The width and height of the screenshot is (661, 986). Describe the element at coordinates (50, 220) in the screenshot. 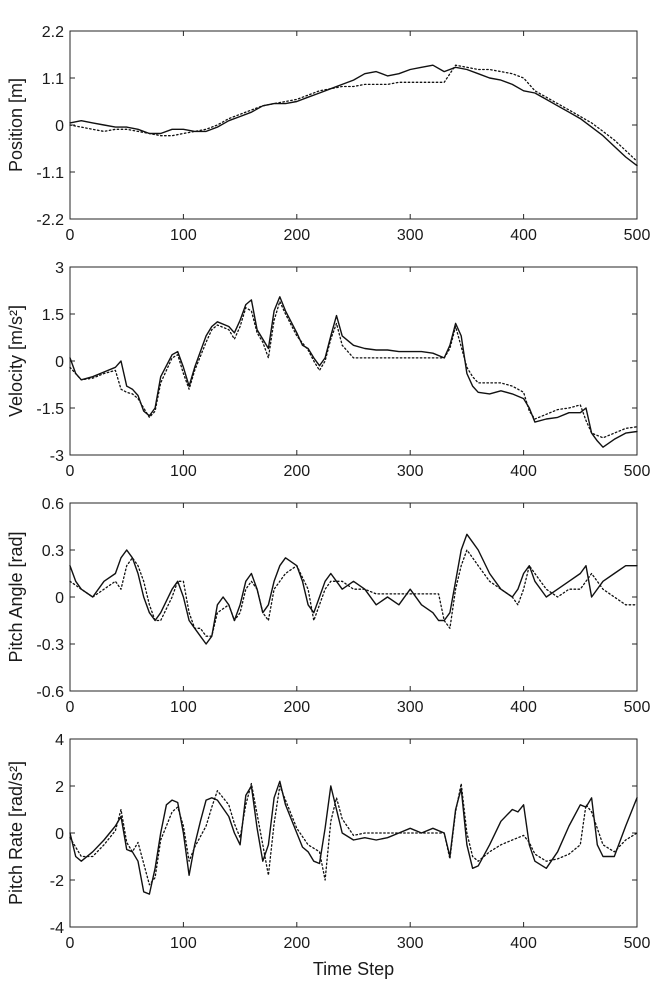

I see `y-tick-label: -2.2` at that location.